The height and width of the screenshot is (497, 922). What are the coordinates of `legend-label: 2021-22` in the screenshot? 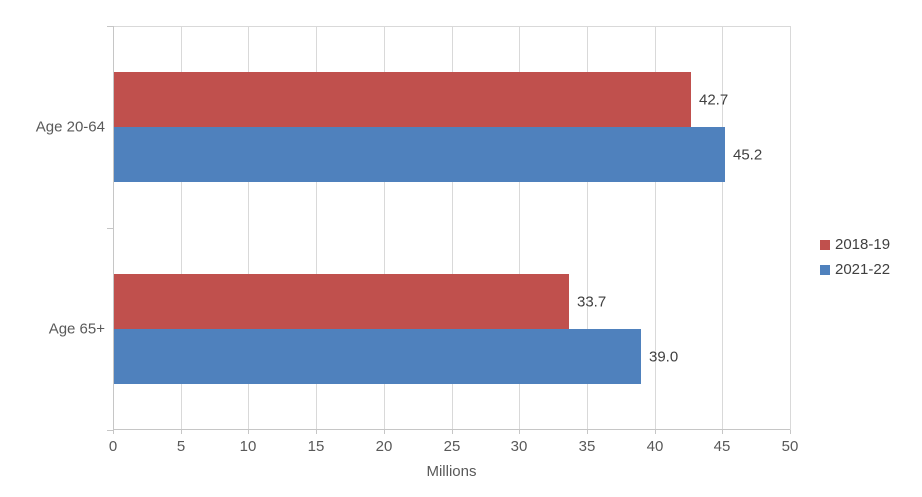 It's located at (863, 269).